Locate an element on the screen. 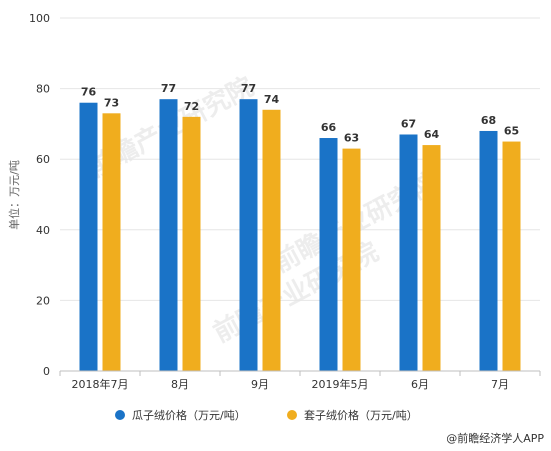 The width and height of the screenshot is (551, 451). bar-value-label: 72 is located at coordinates (191, 106).